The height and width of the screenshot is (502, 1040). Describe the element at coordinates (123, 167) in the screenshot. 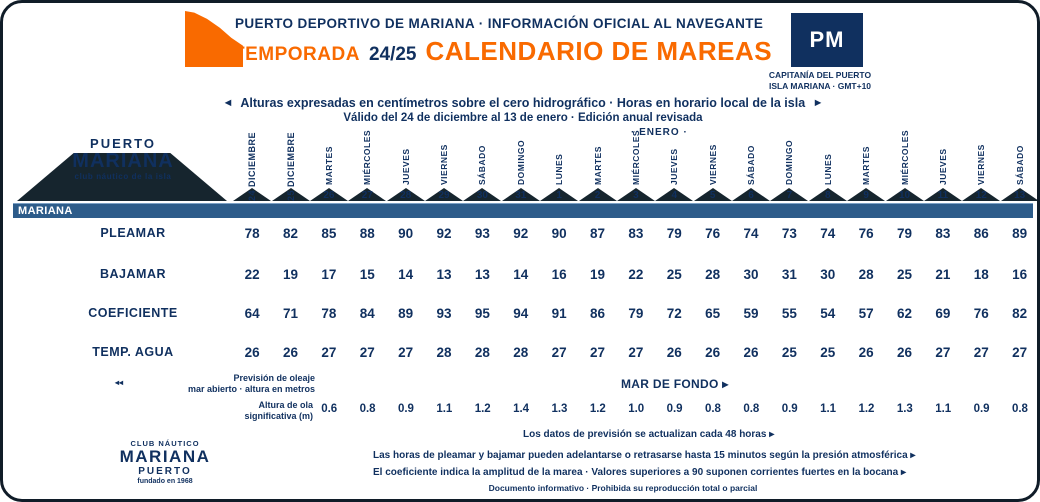

I see `table-corner-cell: PUERTO MARIANA club náutico de la isla` at that location.